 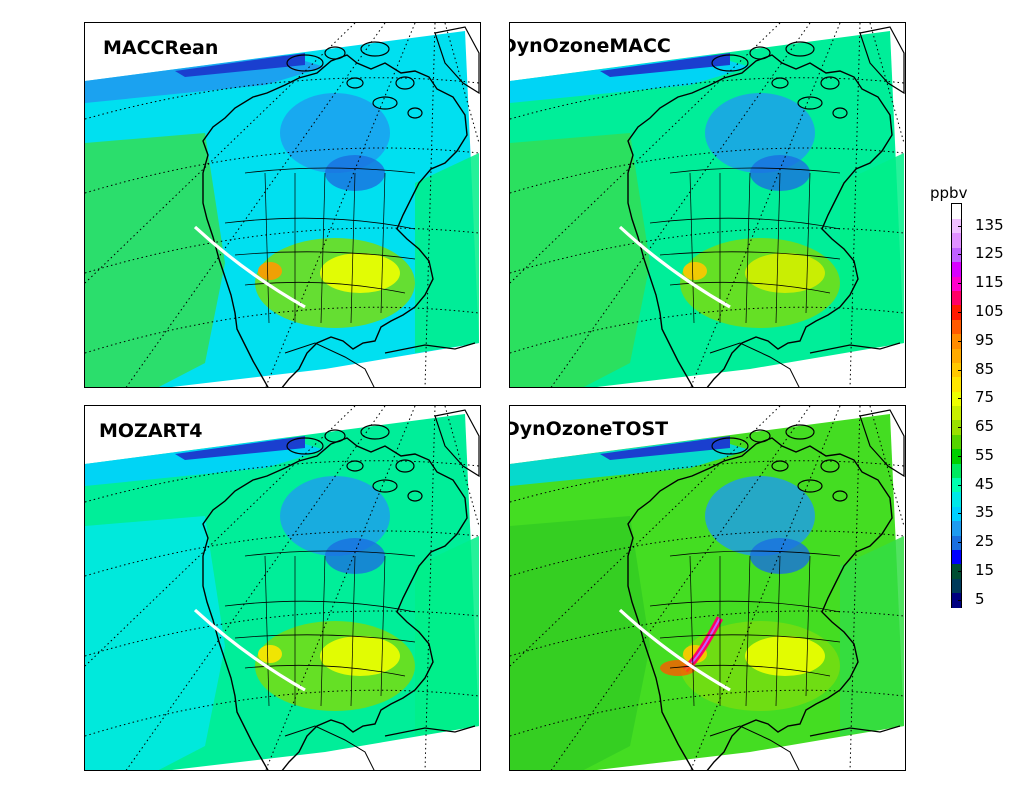 I want to click on colorbar-tick-label: 65, so click(x=984, y=426).